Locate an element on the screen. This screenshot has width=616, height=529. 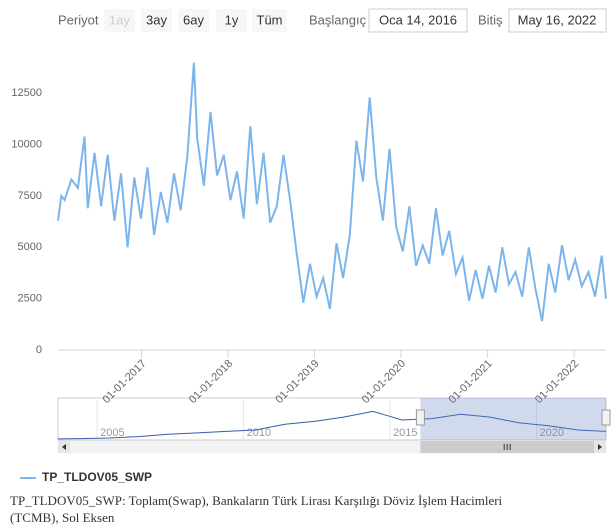
y-tick-label: 7500 is located at coordinates (30, 196).